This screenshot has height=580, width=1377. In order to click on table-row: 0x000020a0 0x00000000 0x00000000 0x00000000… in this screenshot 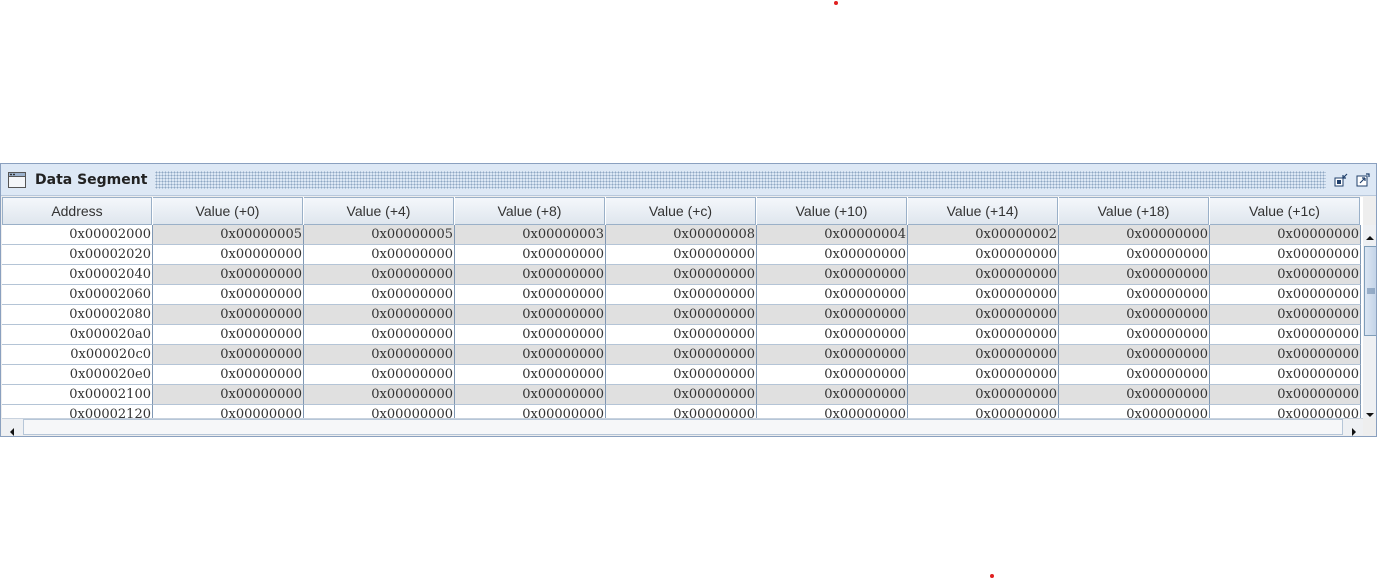, I will do `click(682, 335)`.